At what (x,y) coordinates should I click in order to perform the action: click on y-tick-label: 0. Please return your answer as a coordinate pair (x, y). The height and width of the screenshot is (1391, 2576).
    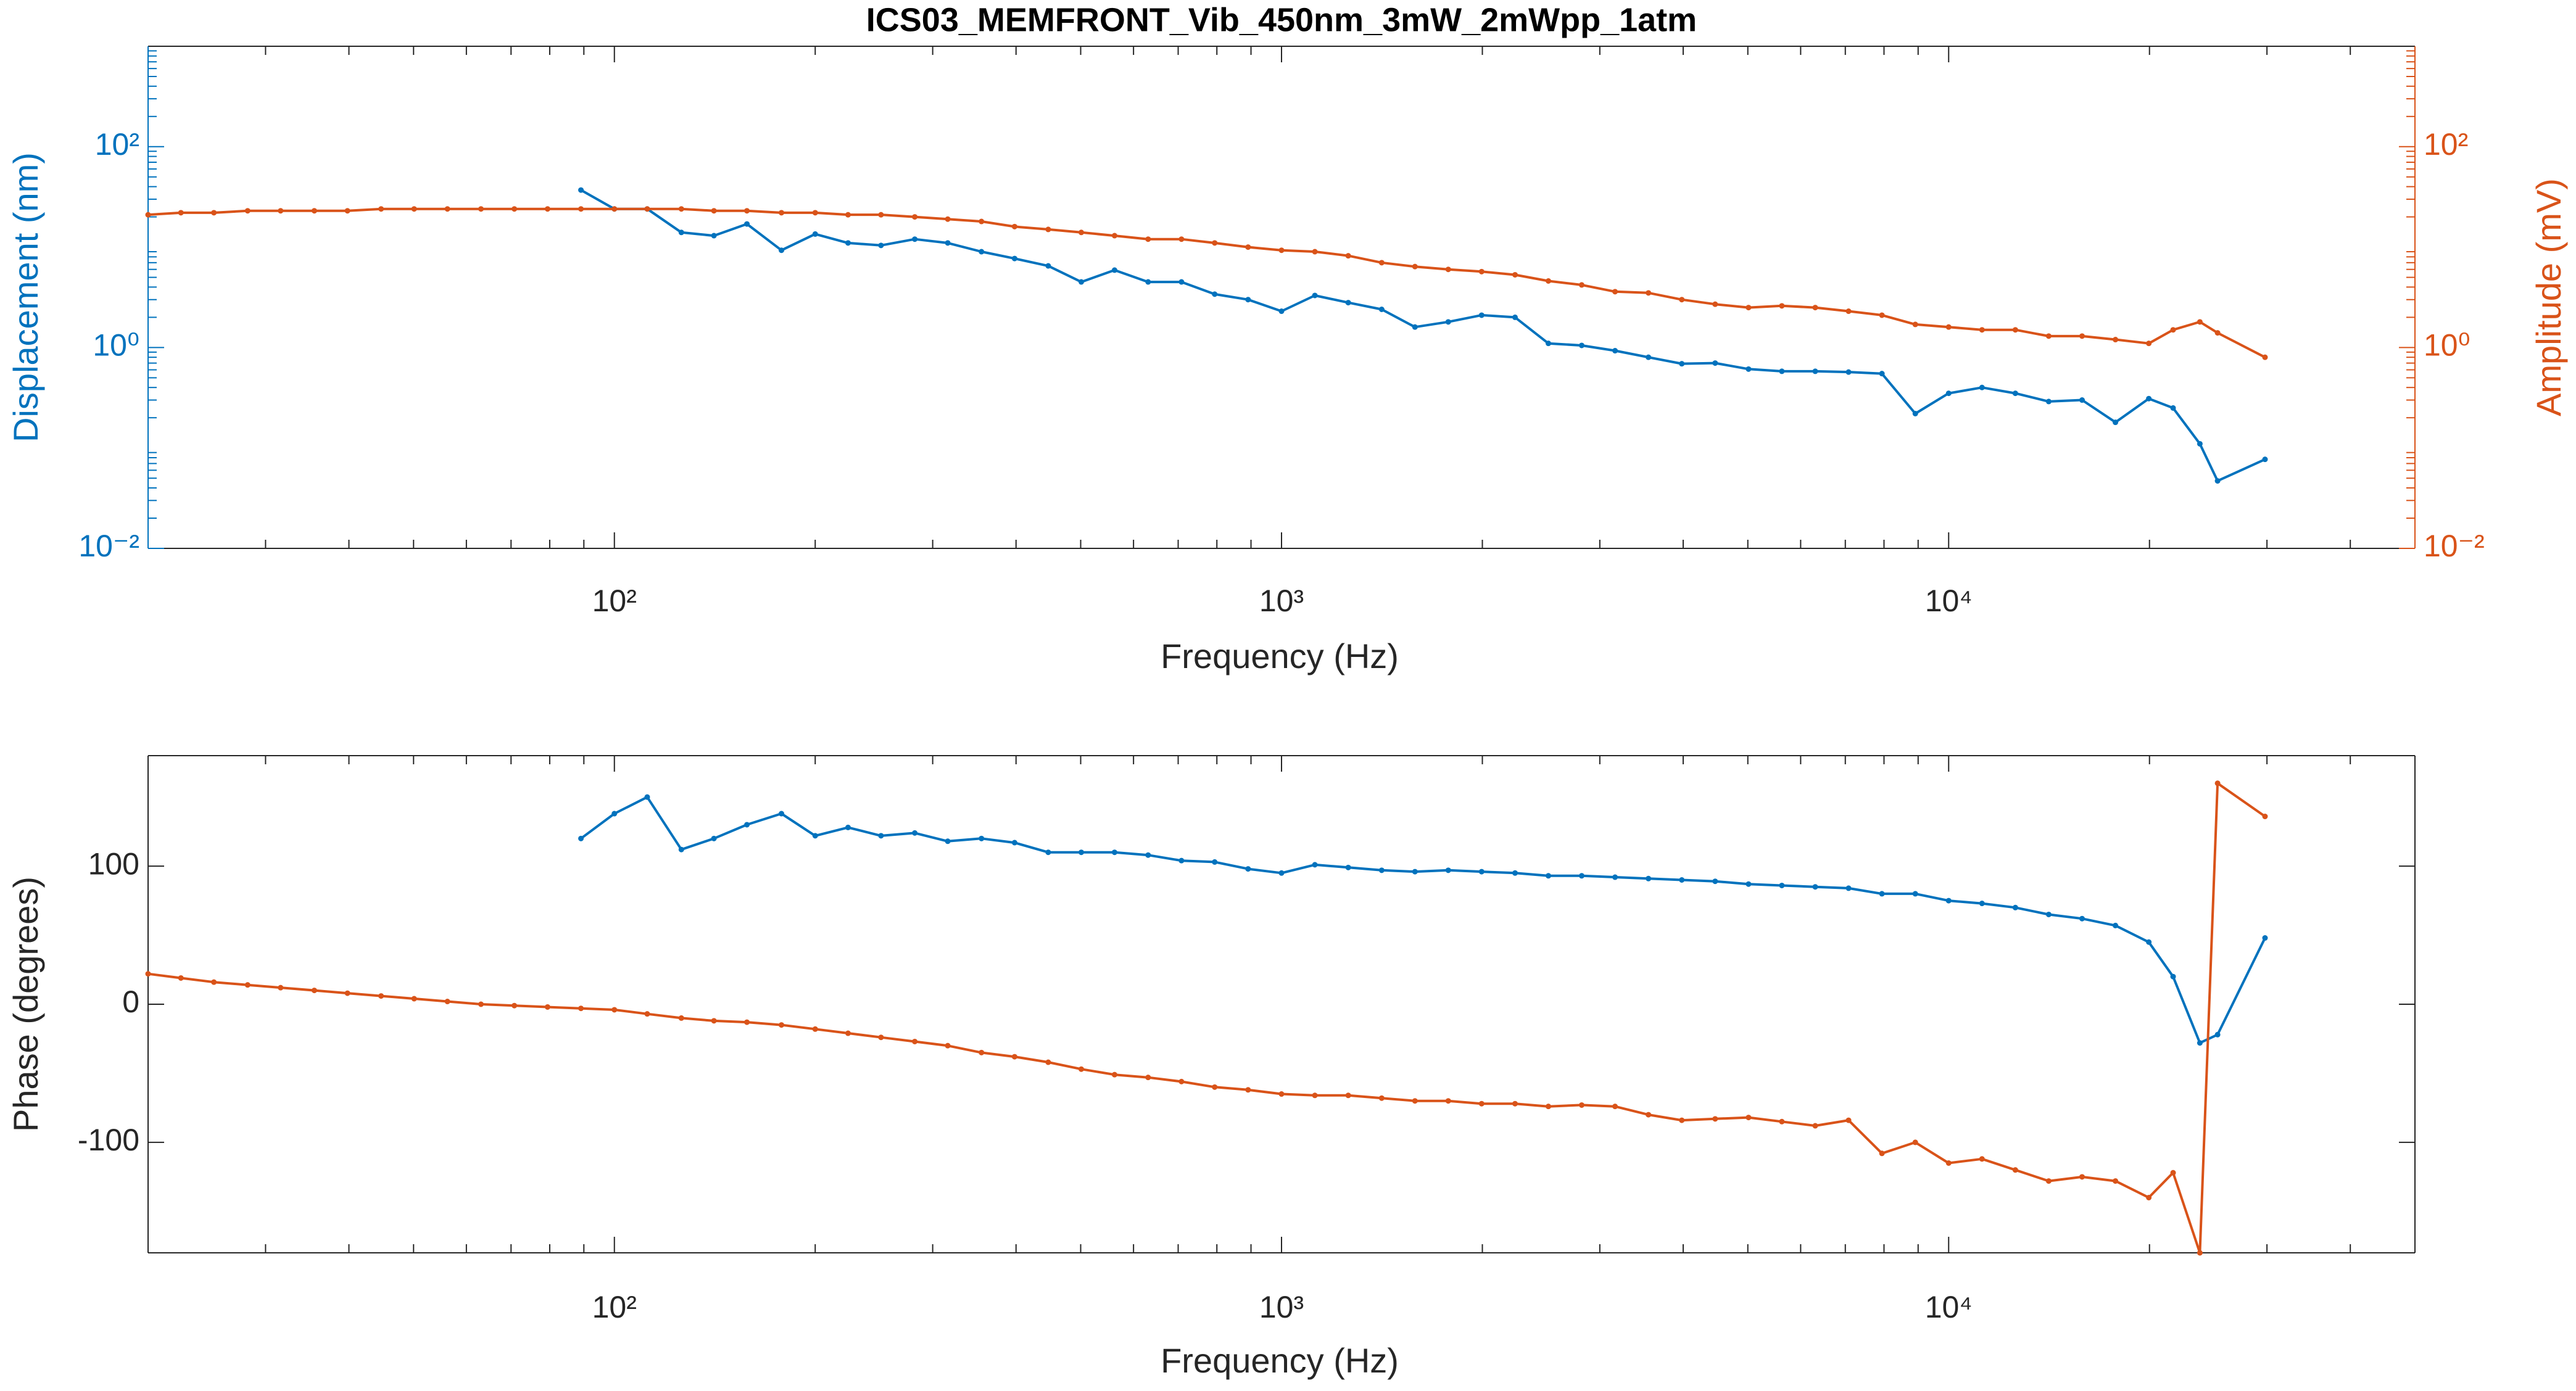
    Looking at the image, I should click on (130, 1001).